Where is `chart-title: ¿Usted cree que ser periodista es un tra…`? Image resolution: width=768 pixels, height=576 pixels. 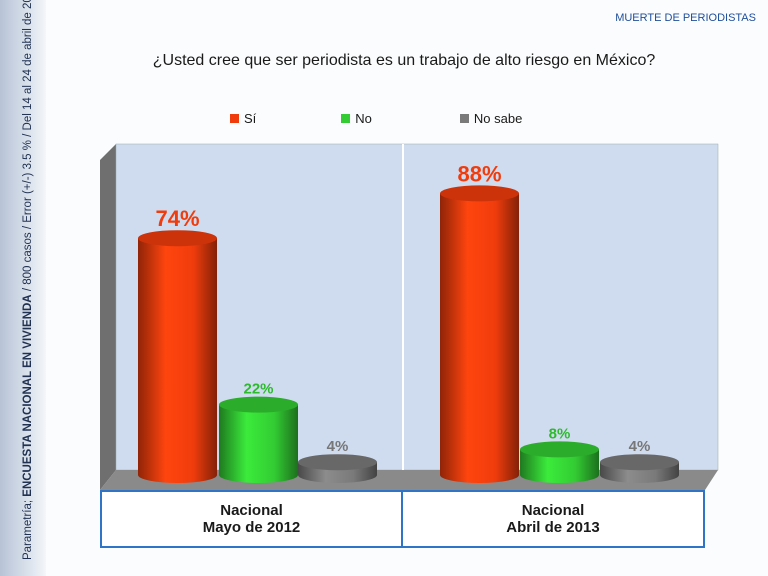
chart-title: ¿Usted cree que ser periodista es un tra… is located at coordinates (404, 60).